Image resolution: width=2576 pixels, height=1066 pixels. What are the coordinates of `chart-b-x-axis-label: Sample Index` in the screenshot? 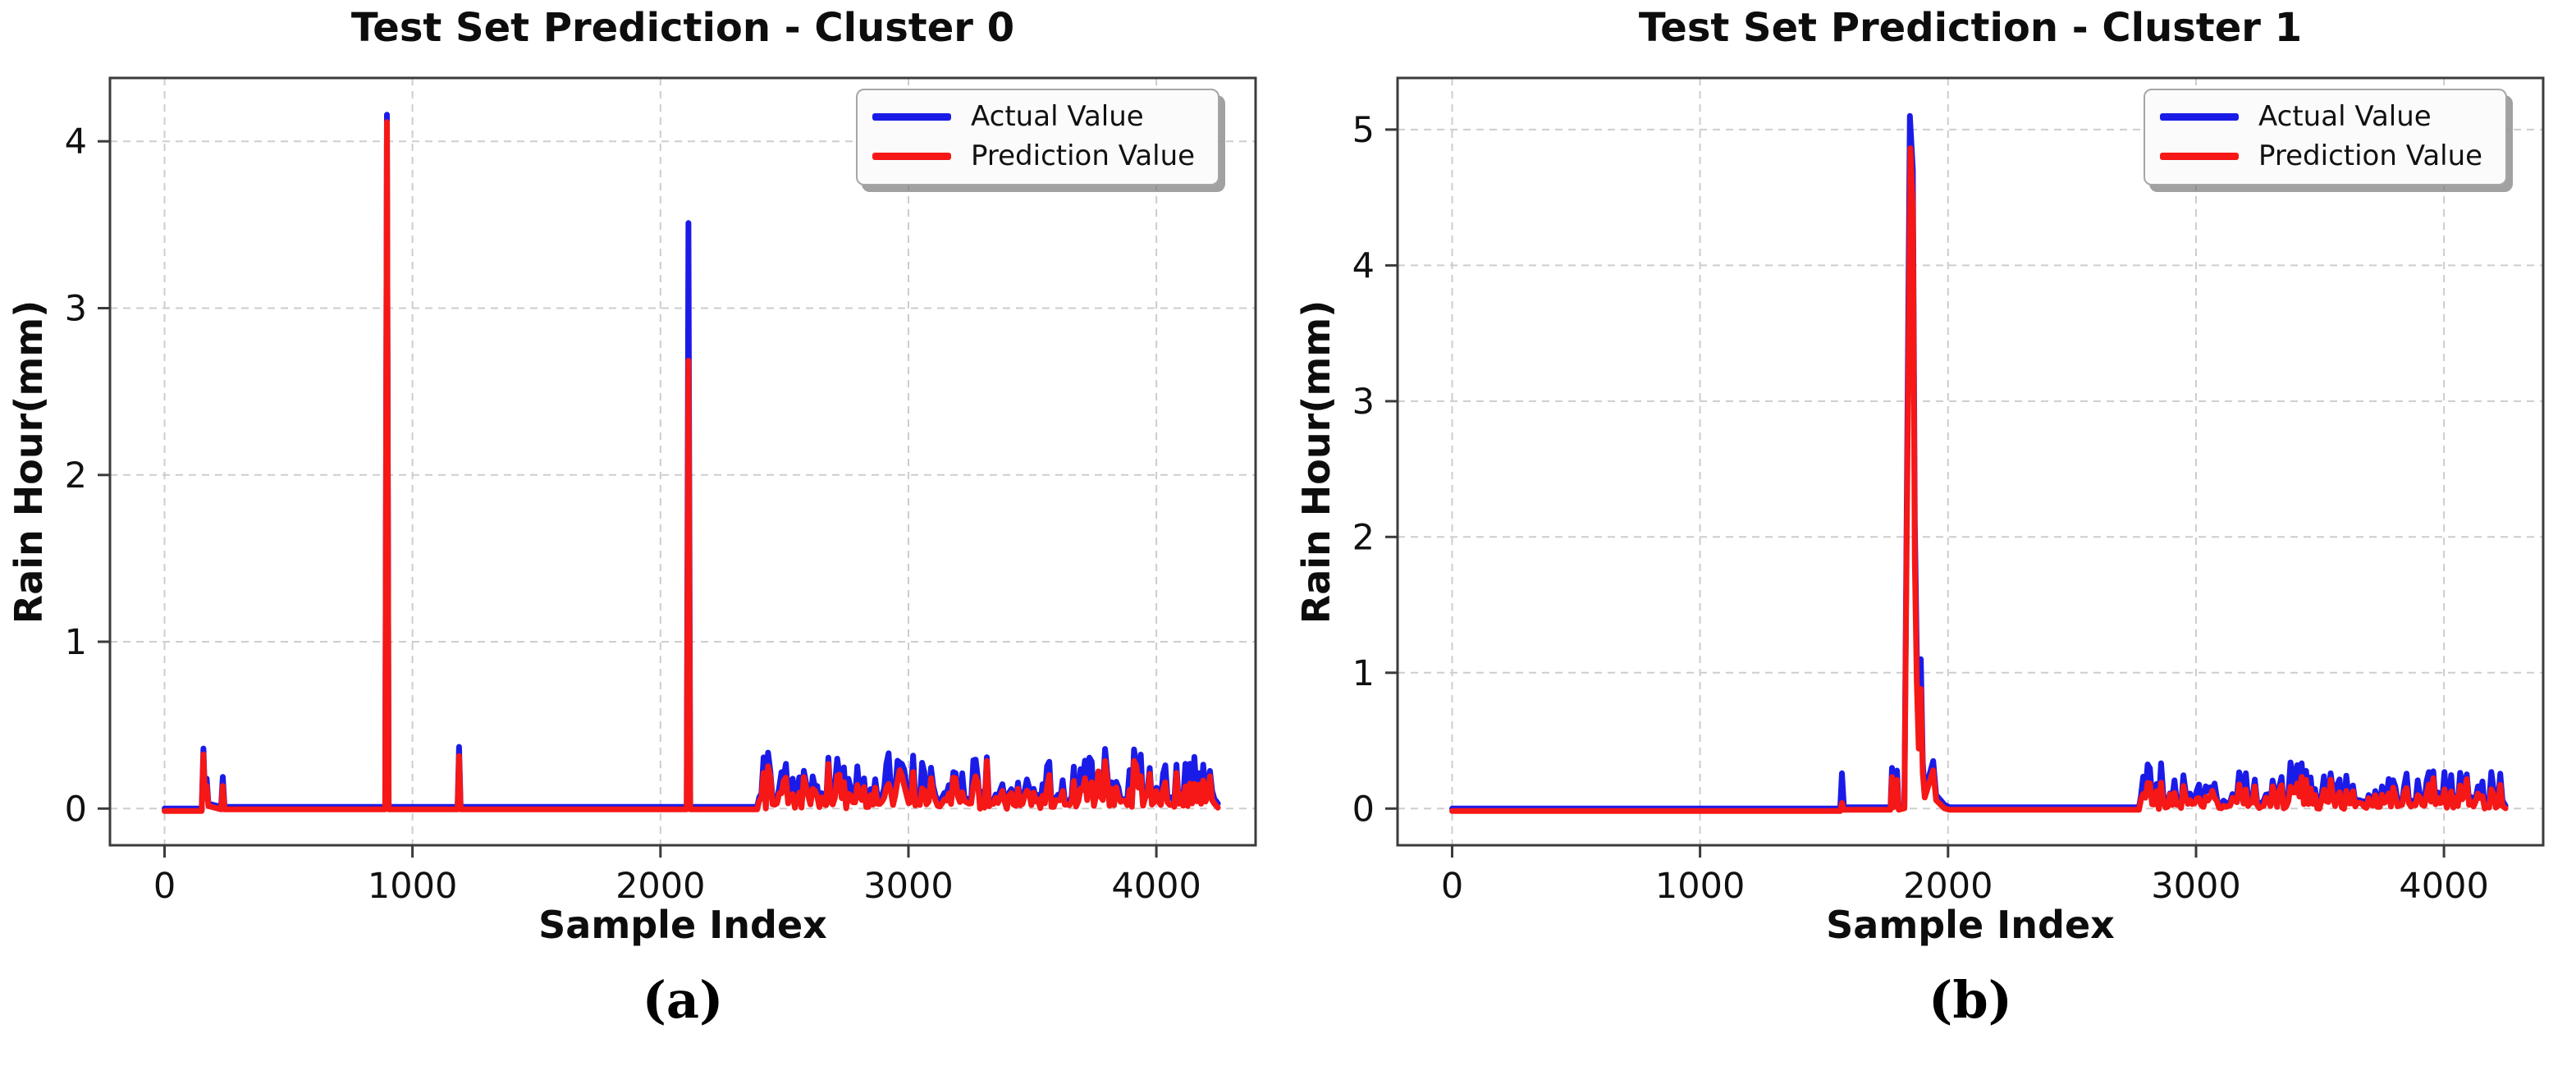 It's located at (1970, 925).